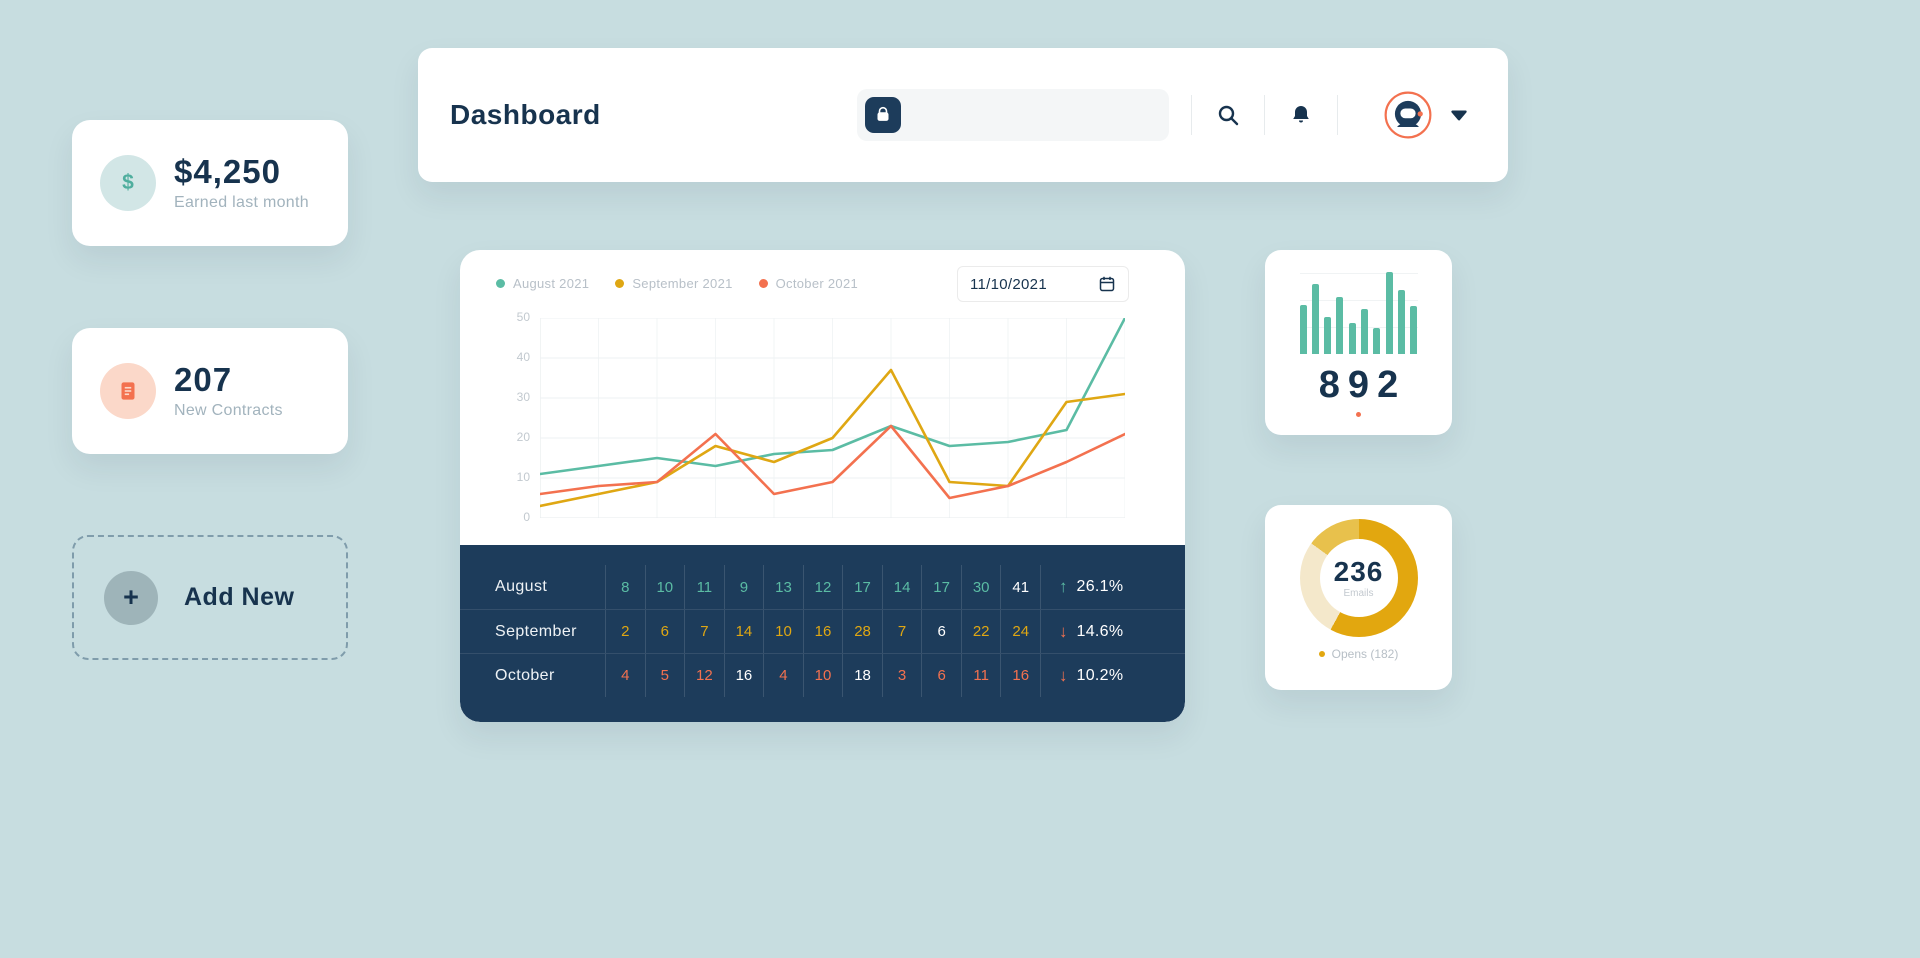 The height and width of the screenshot is (958, 1920). I want to click on trend-indicator: ↑ 26.1%, so click(1095, 587).